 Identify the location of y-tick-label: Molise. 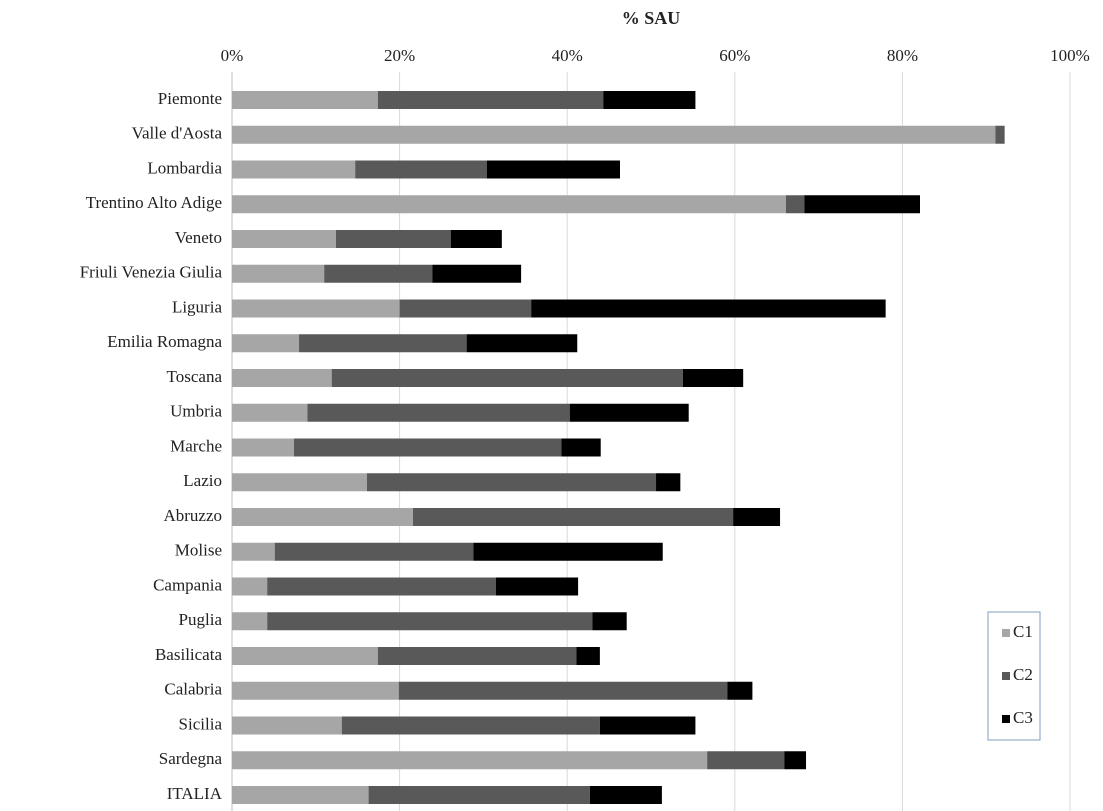
(198, 550).